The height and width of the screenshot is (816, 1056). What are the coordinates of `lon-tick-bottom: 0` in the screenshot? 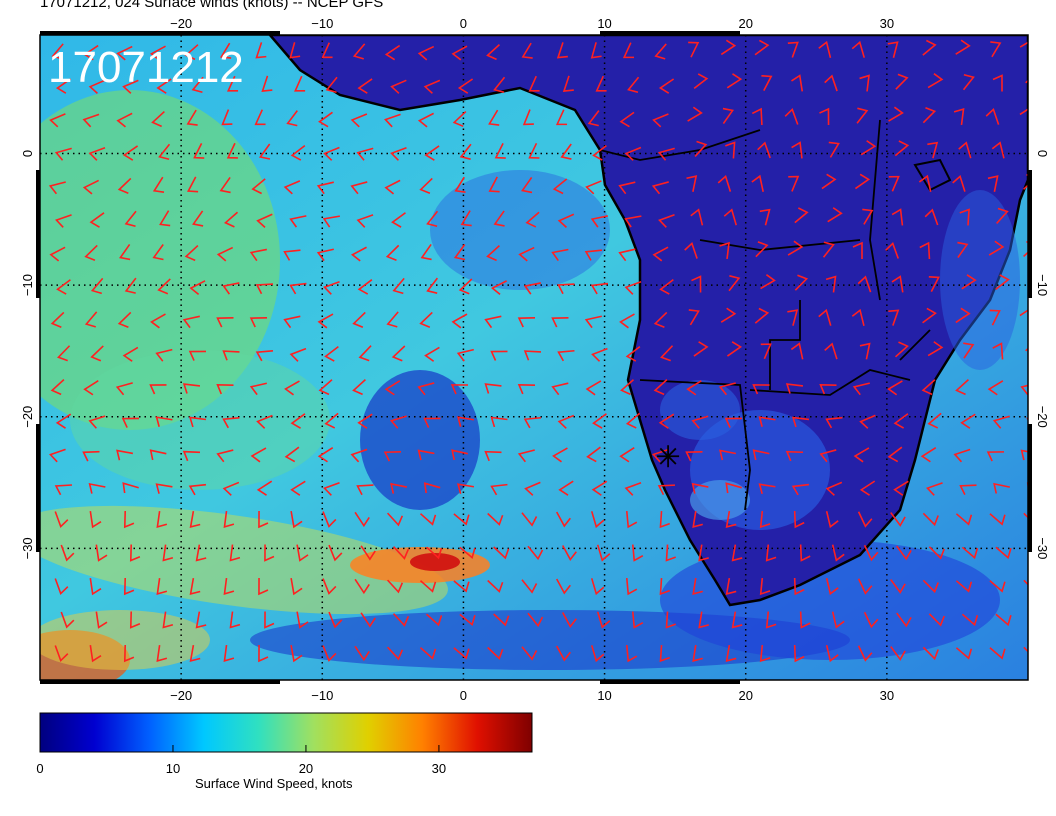 It's located at (463, 695).